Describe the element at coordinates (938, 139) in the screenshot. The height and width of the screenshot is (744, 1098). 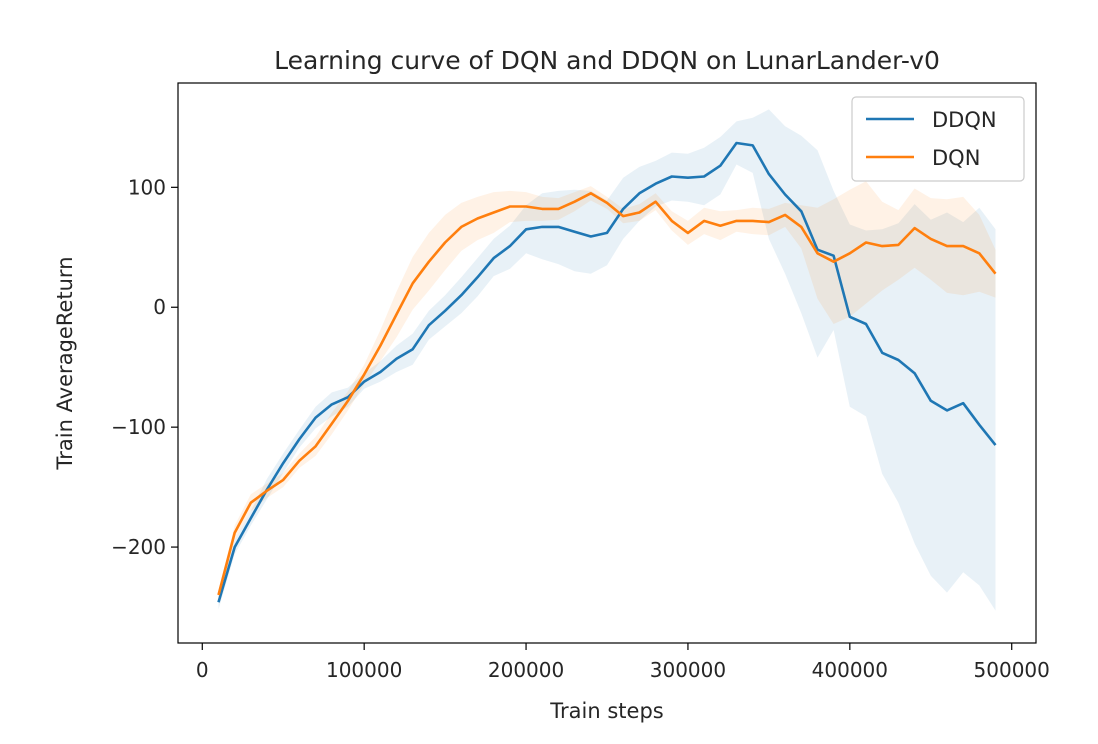
I see `legend: DDQN DQN` at that location.